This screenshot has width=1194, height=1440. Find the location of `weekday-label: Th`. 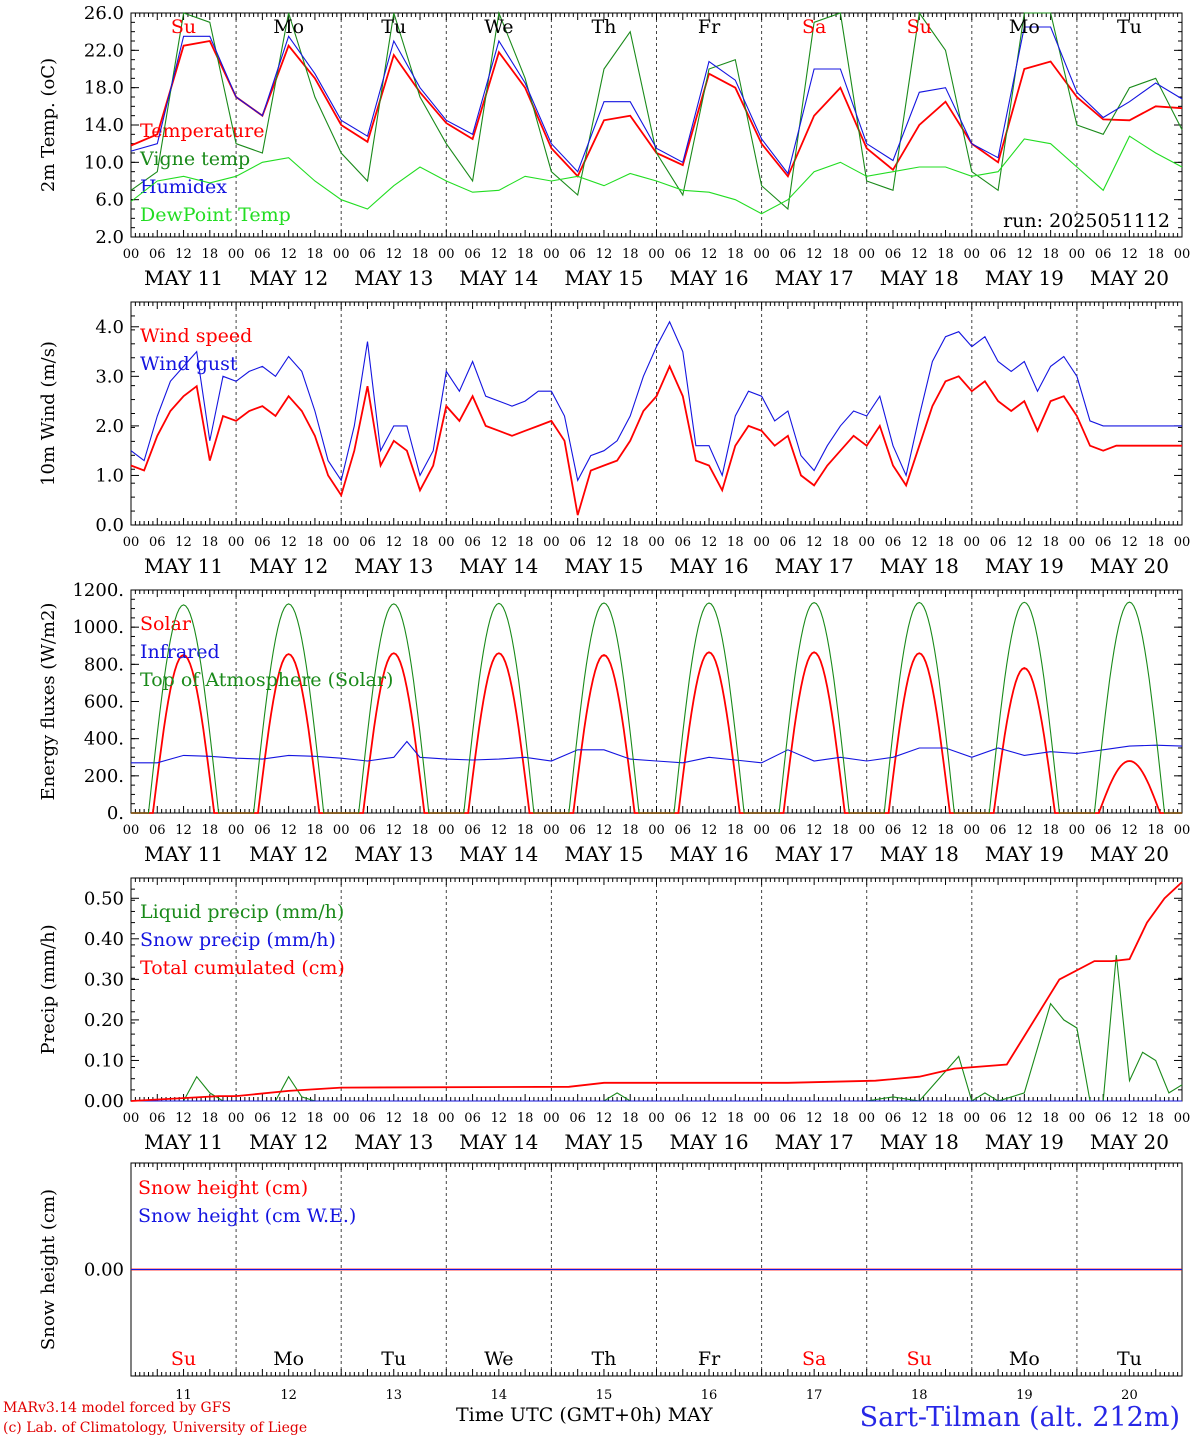

weekday-label: Th is located at coordinates (603, 1359).